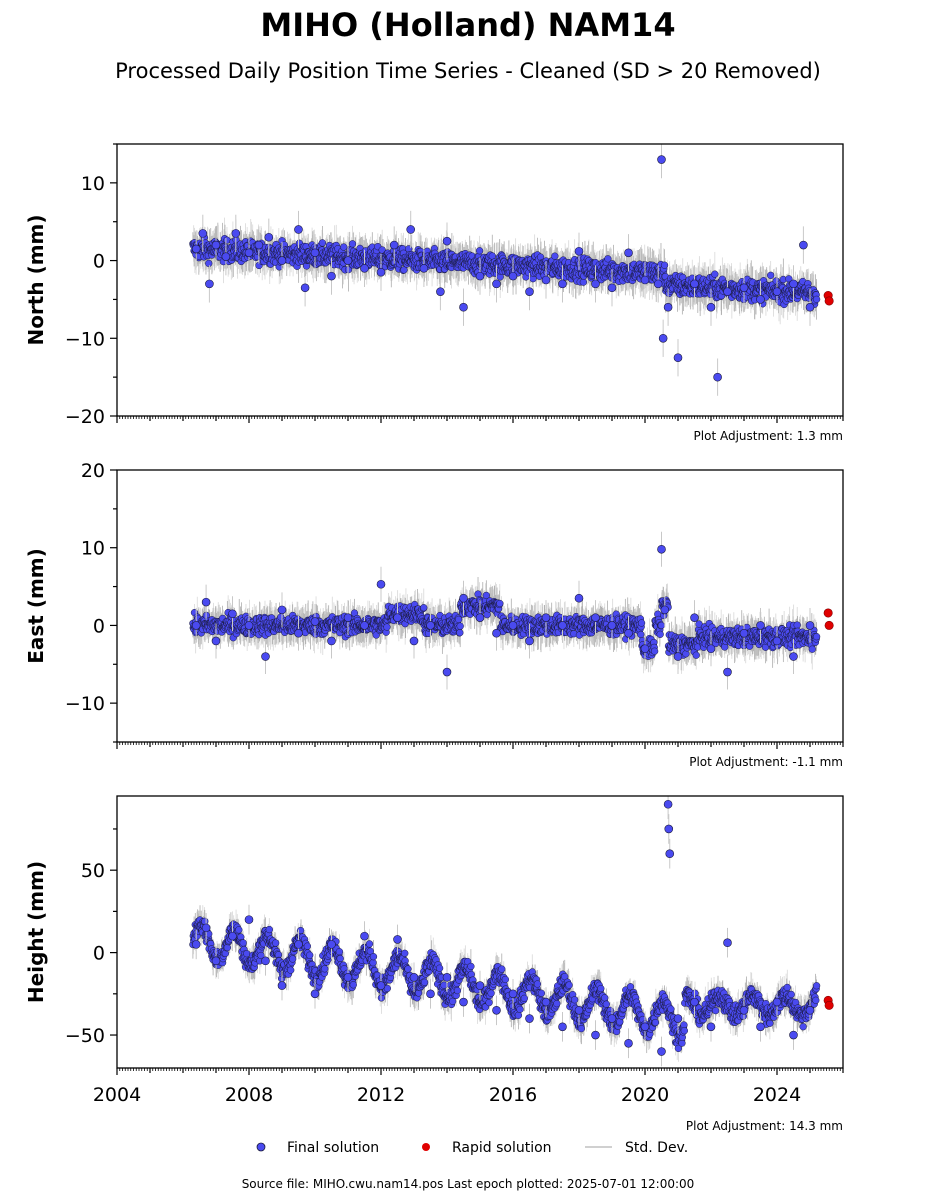  What do you see at coordinates (426, 1147) in the screenshot?
I see `legend-rapid-marker` at bounding box center [426, 1147].